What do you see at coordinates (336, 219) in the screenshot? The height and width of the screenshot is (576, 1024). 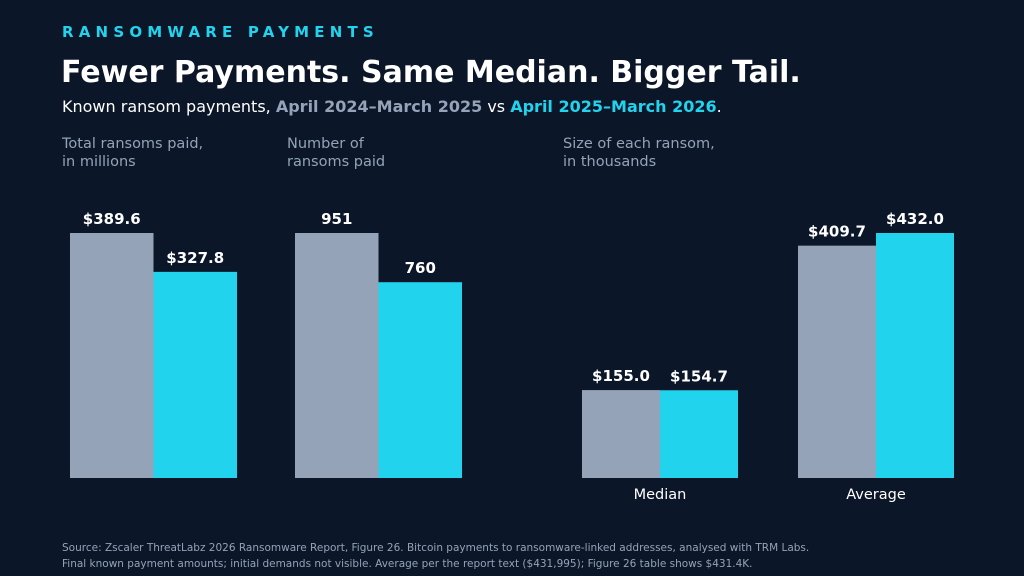 I see `data-label: 951` at bounding box center [336, 219].